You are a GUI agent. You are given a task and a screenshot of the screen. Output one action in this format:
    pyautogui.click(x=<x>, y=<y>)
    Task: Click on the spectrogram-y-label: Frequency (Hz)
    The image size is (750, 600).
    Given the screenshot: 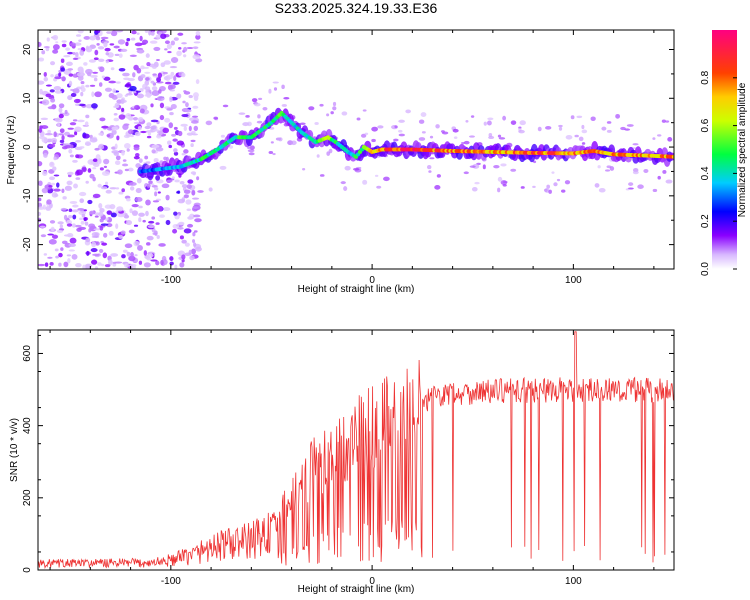 What is the action you would take?
    pyautogui.click(x=11, y=150)
    